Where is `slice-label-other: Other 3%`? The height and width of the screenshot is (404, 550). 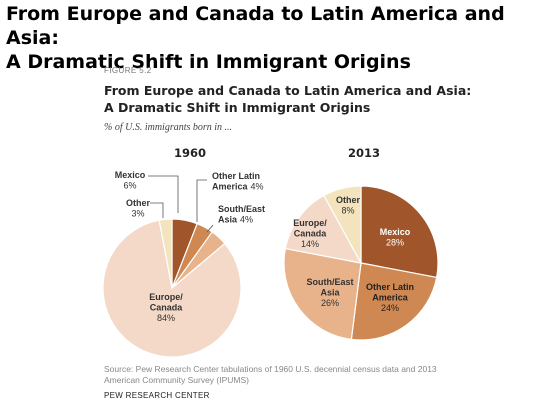 slice-label-other: Other 3% is located at coordinates (138, 208).